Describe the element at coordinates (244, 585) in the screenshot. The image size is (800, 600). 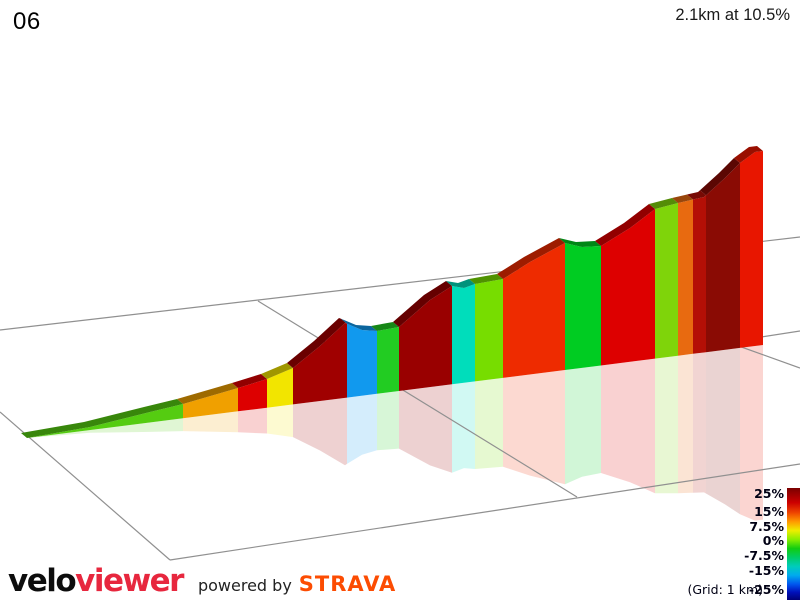
I see `powered-by-text: powered by` at that location.